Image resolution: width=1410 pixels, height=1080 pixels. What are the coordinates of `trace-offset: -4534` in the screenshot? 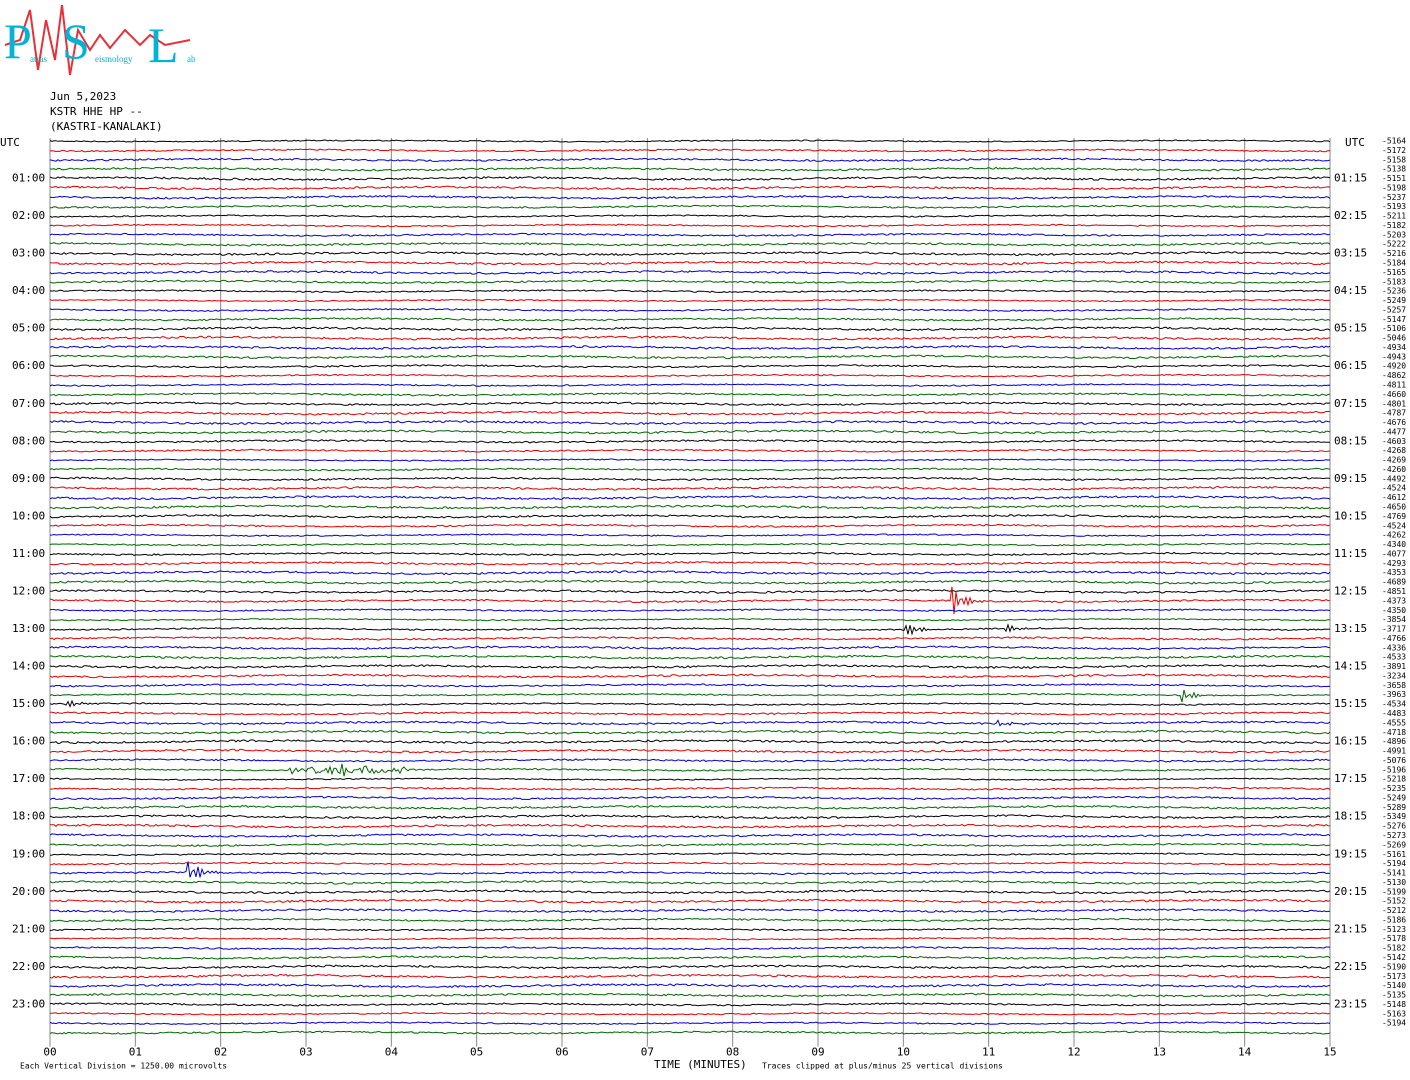 It's located at (1394, 704).